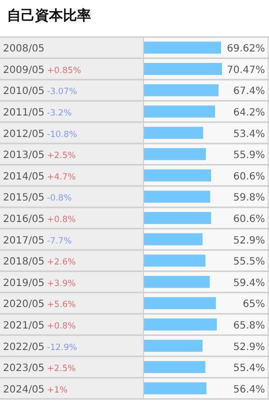 The image size is (269, 404). Describe the element at coordinates (62, 347) in the screenshot. I see `text: -12.9%` at that location.